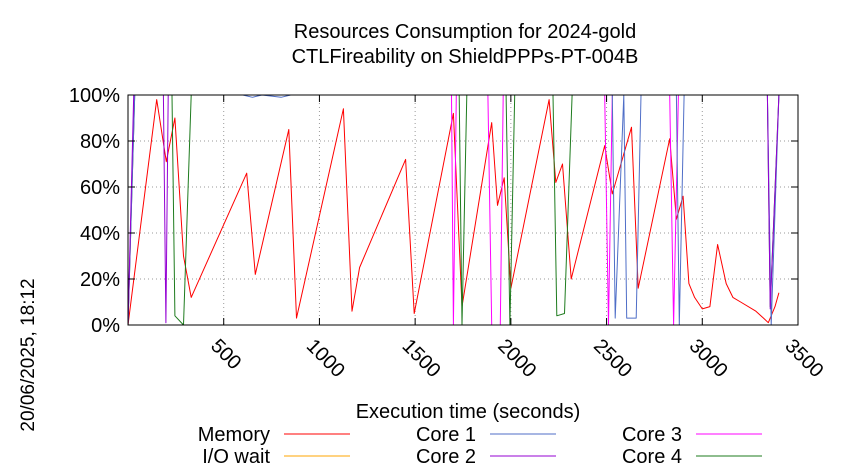  I want to click on x-tick-label: 1500, so click(421, 358).